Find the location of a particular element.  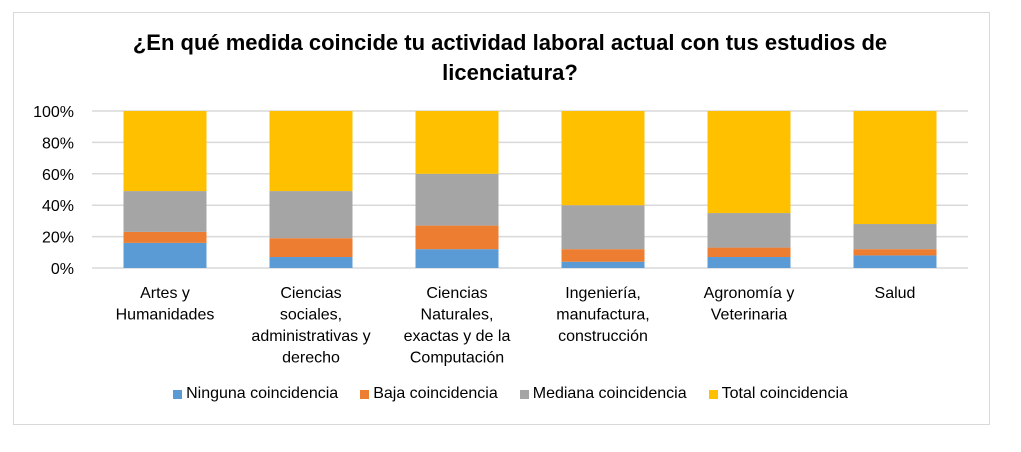

legend-item: Ninguna coincidencia is located at coordinates (255, 394).